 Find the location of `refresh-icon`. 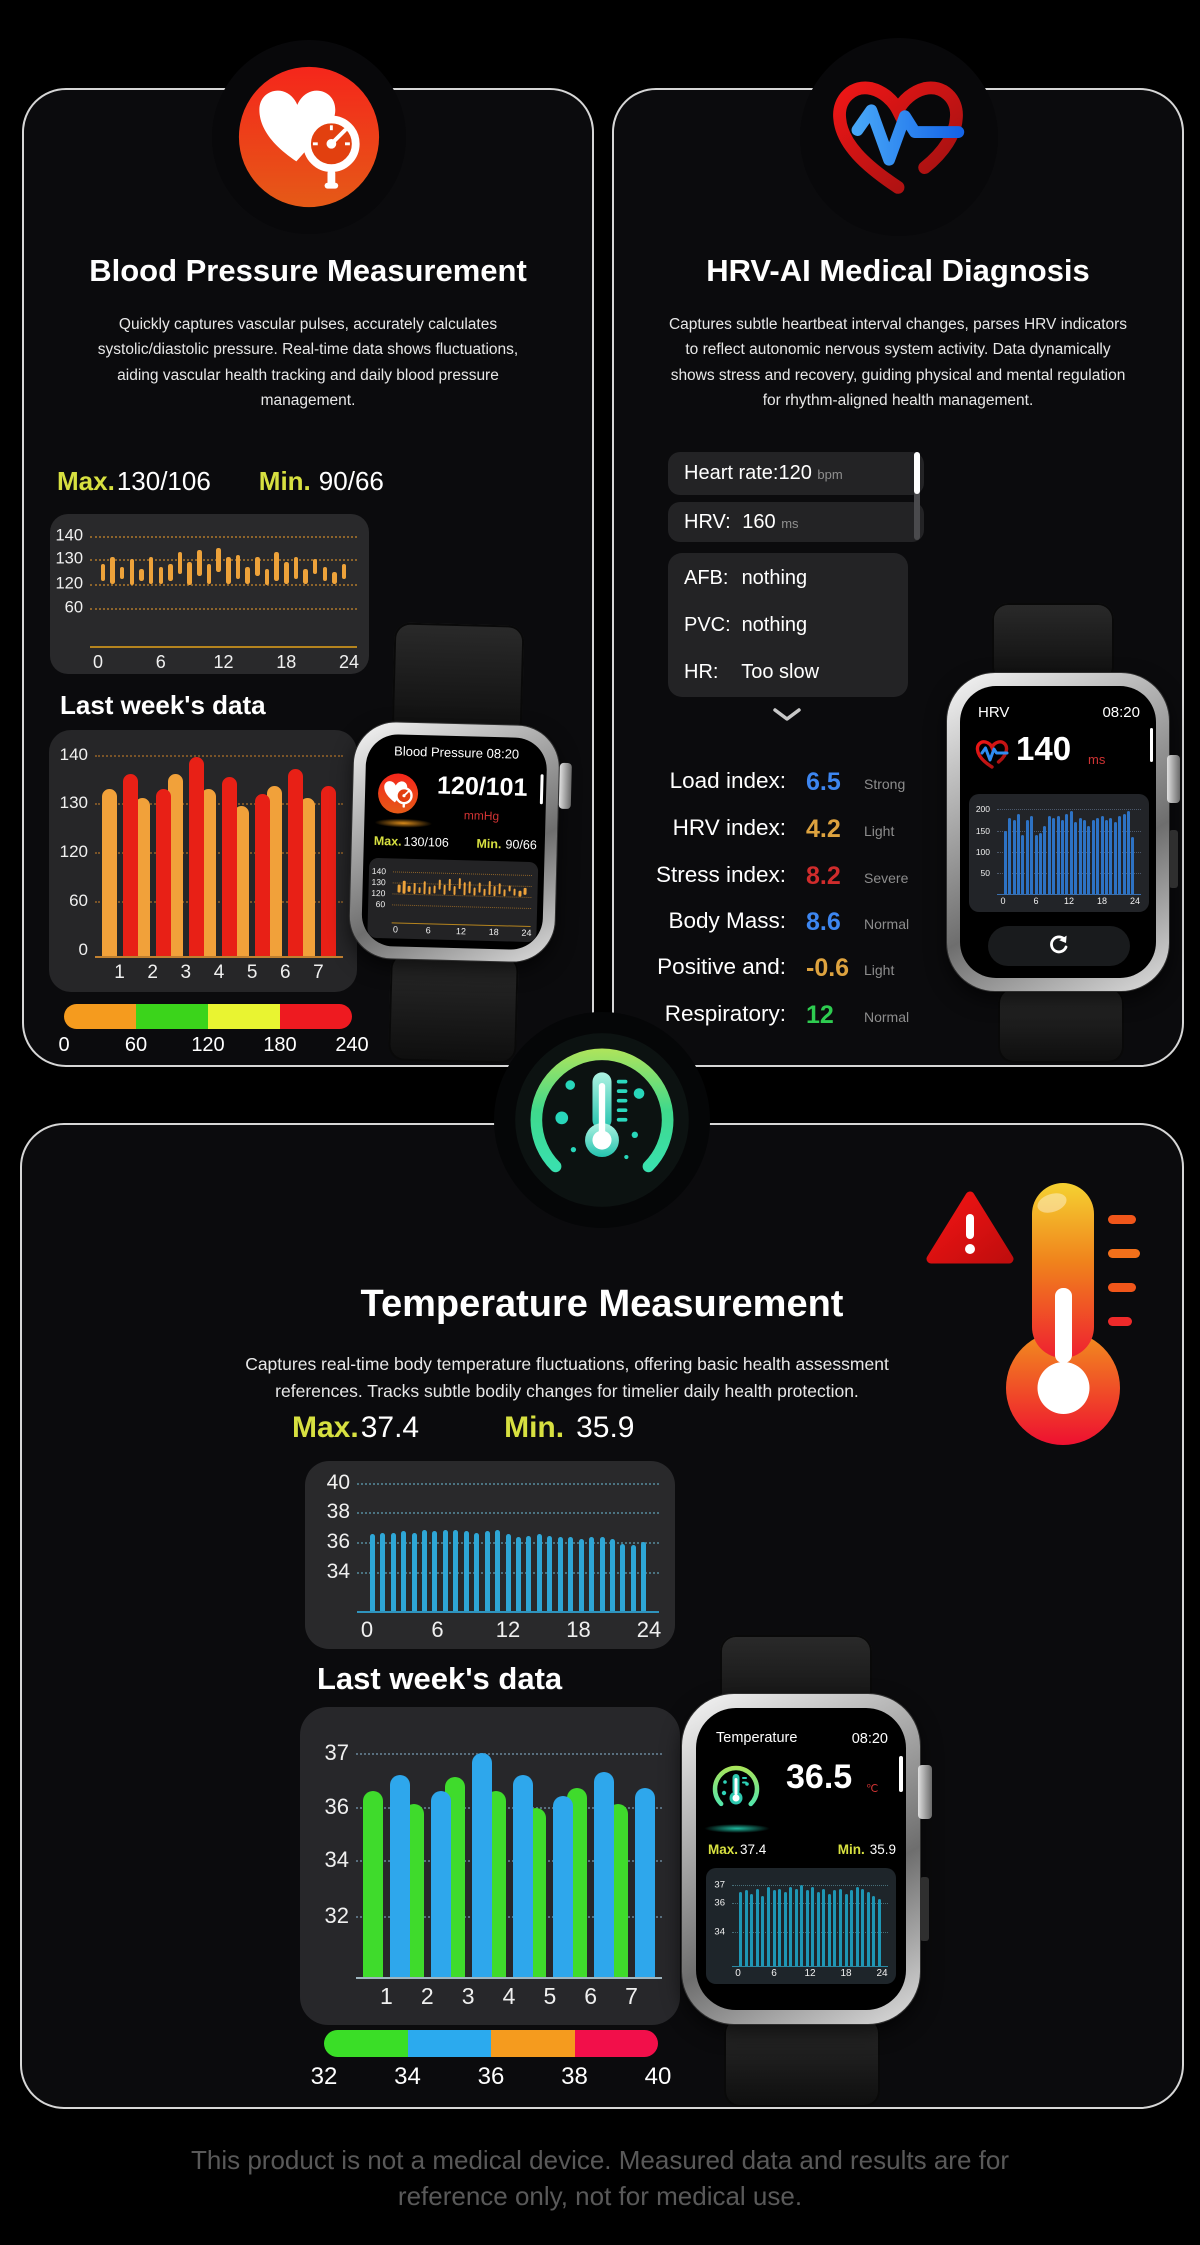

refresh-icon is located at coordinates (1059, 944).